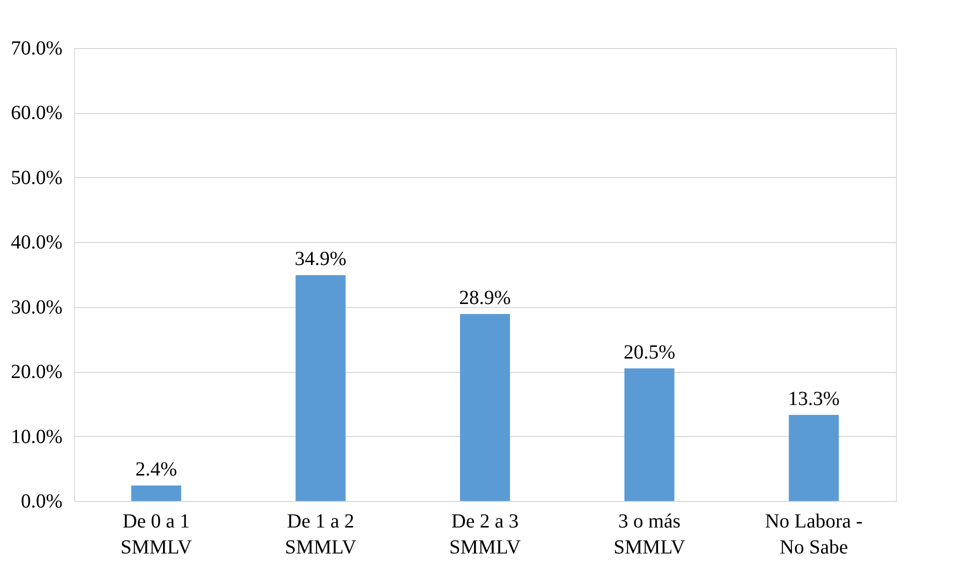 This screenshot has width=955, height=579. I want to click on x-tick-label: De 0 a 1 SMMLV, so click(156, 534).